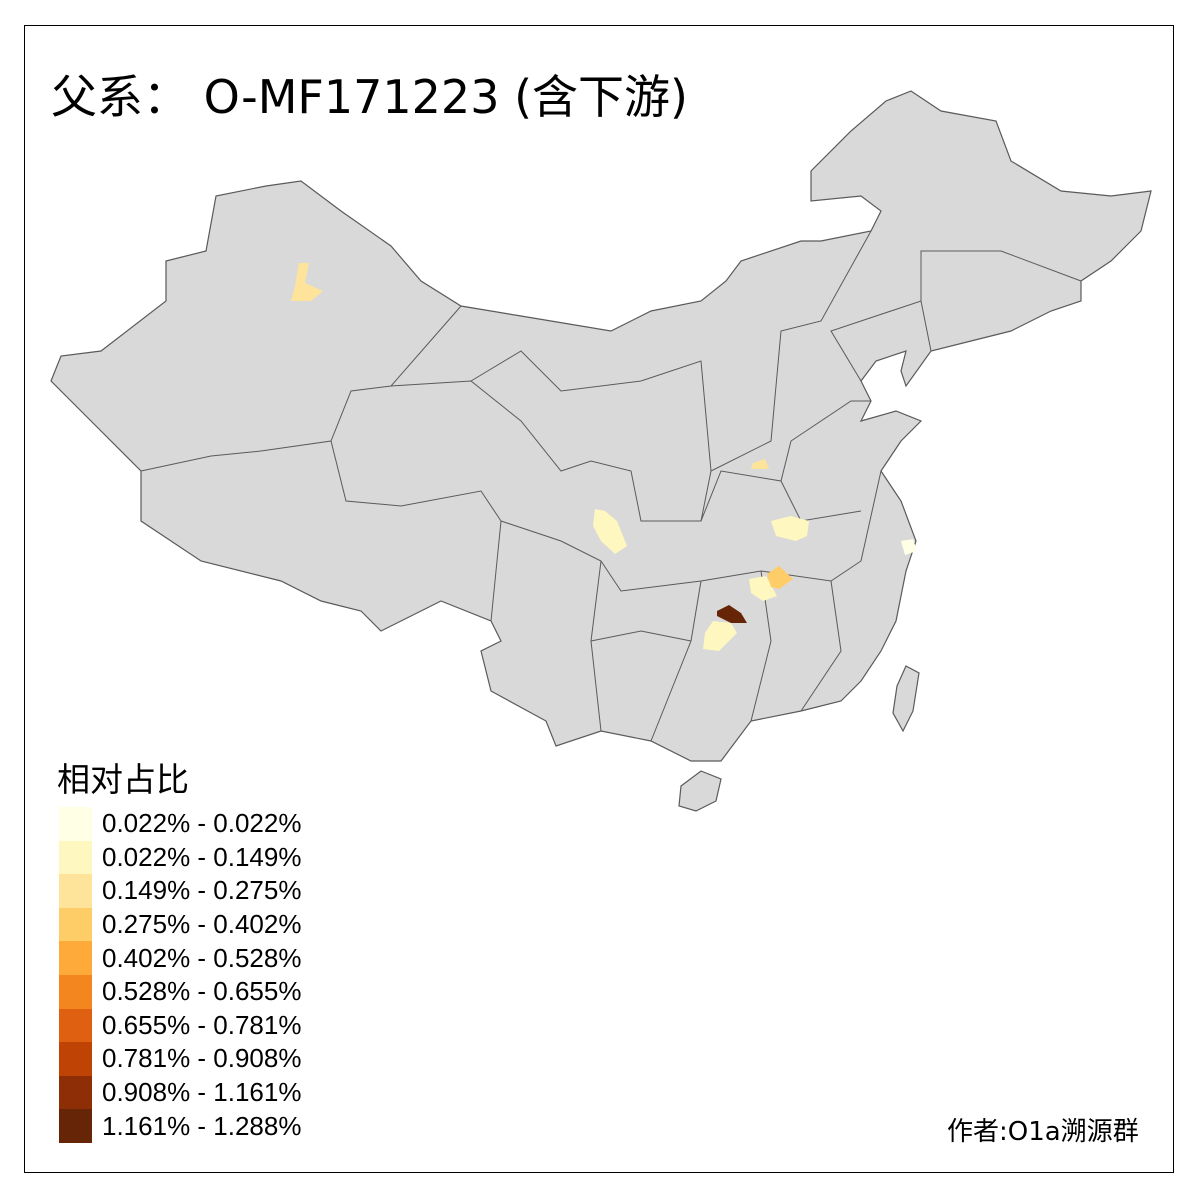 Image resolution: width=1200 pixels, height=1200 pixels. I want to click on legend-label: 0.149% - 0.275%, so click(202, 890).